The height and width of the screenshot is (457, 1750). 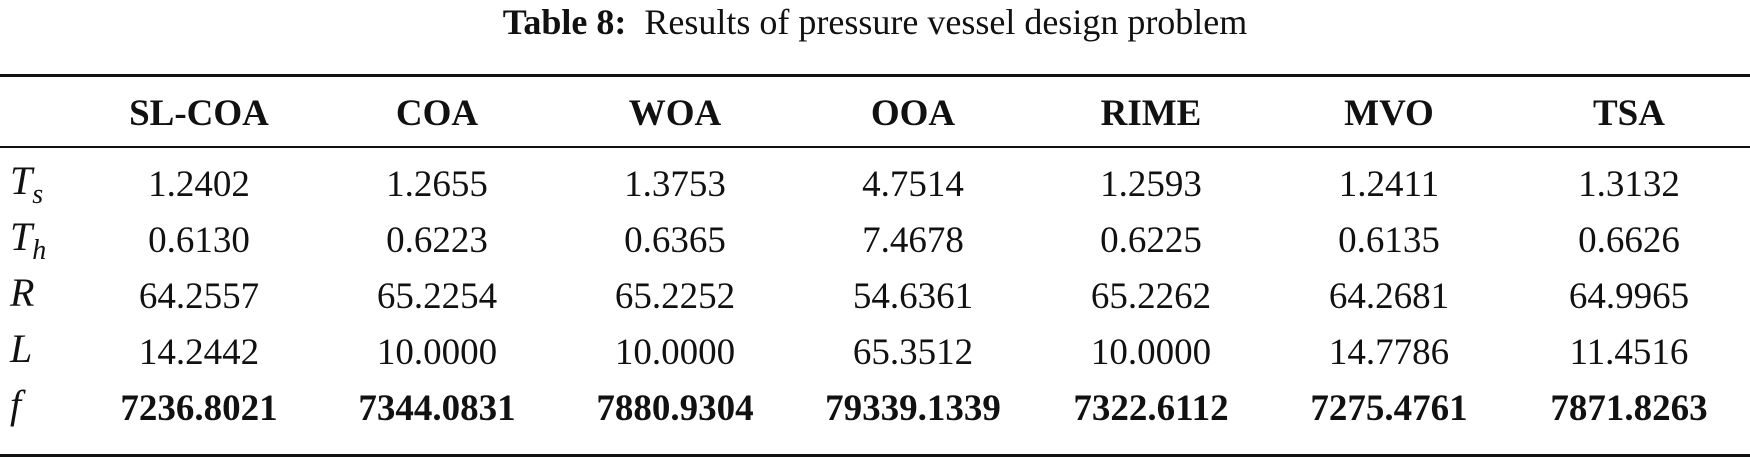 I want to click on row-symbol: R, so click(x=22, y=292).